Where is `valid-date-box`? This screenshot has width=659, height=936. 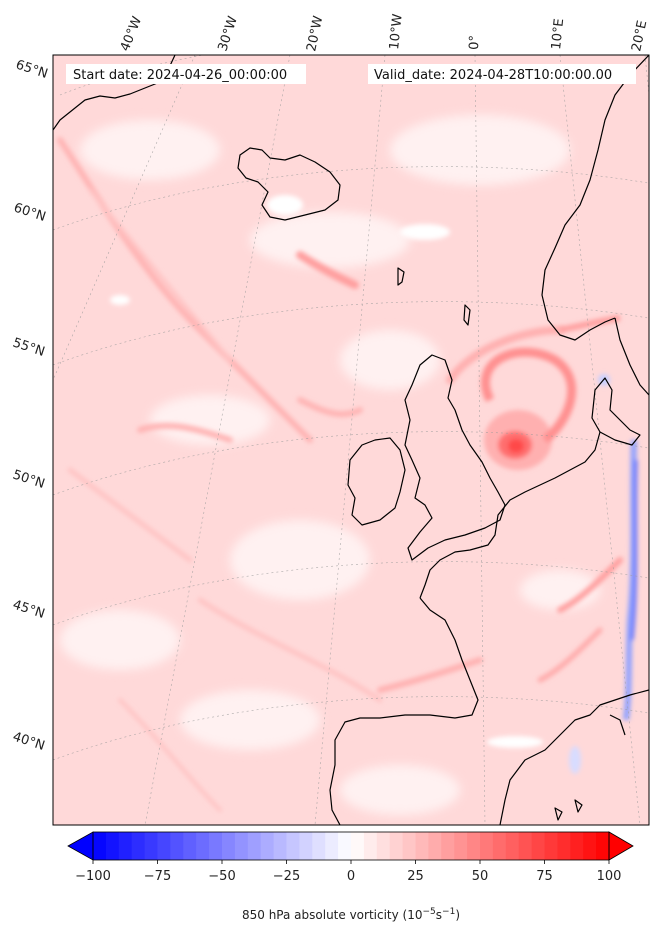
valid-date-box is located at coordinates (502, 74).